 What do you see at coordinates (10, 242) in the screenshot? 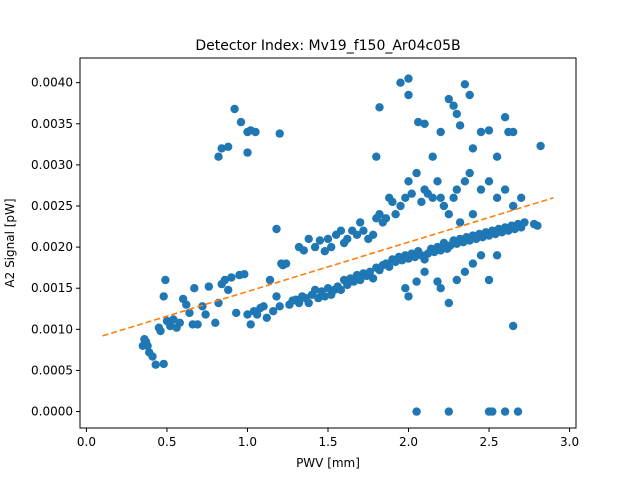
I see `y-axis-label: A2 Signal [pW]` at bounding box center [10, 242].